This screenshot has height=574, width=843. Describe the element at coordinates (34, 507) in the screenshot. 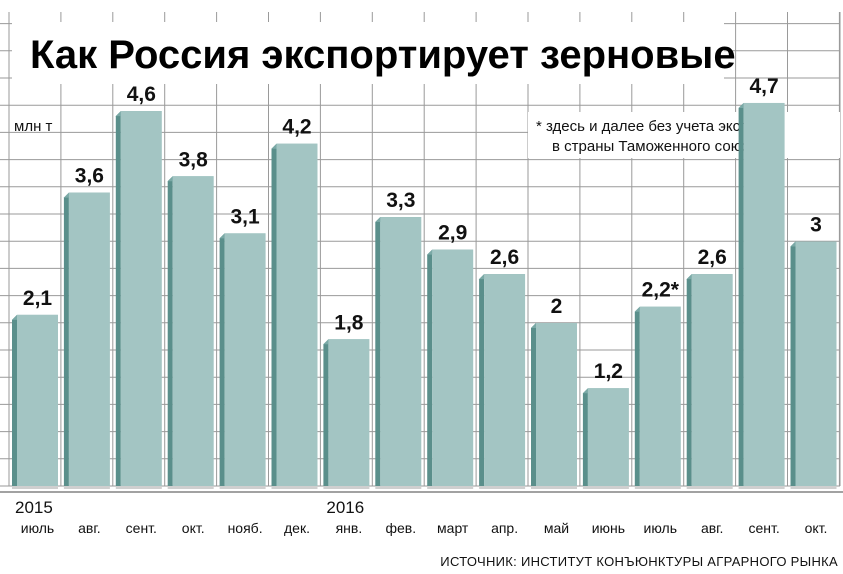

I see `year-label: 2015` at that location.